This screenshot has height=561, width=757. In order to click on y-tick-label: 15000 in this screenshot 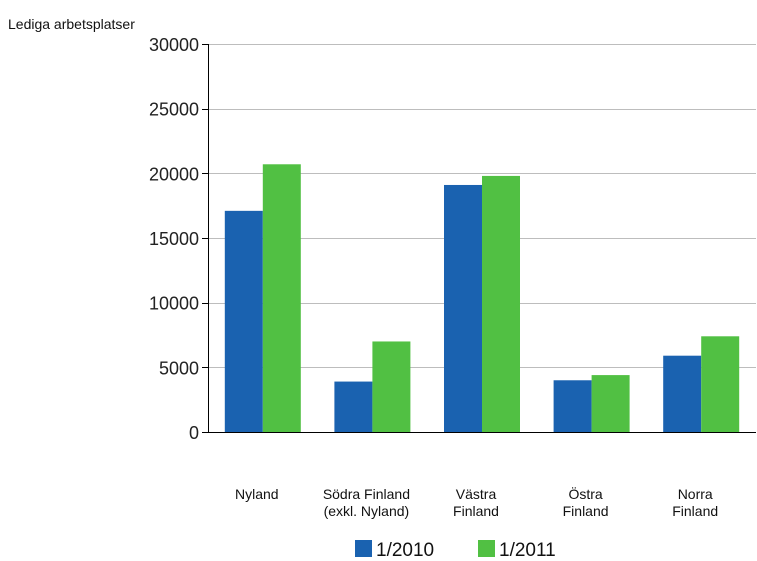, I will do `click(174, 239)`.